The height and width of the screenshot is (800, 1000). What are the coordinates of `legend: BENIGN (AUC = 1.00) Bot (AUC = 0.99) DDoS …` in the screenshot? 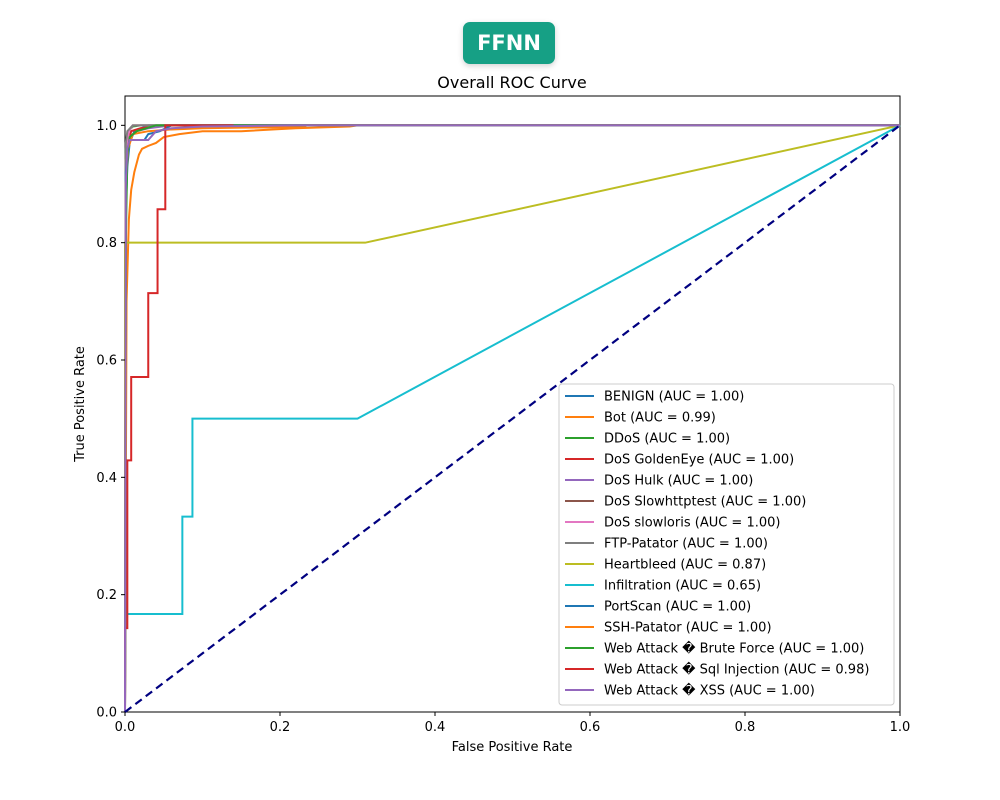 It's located at (726, 544).